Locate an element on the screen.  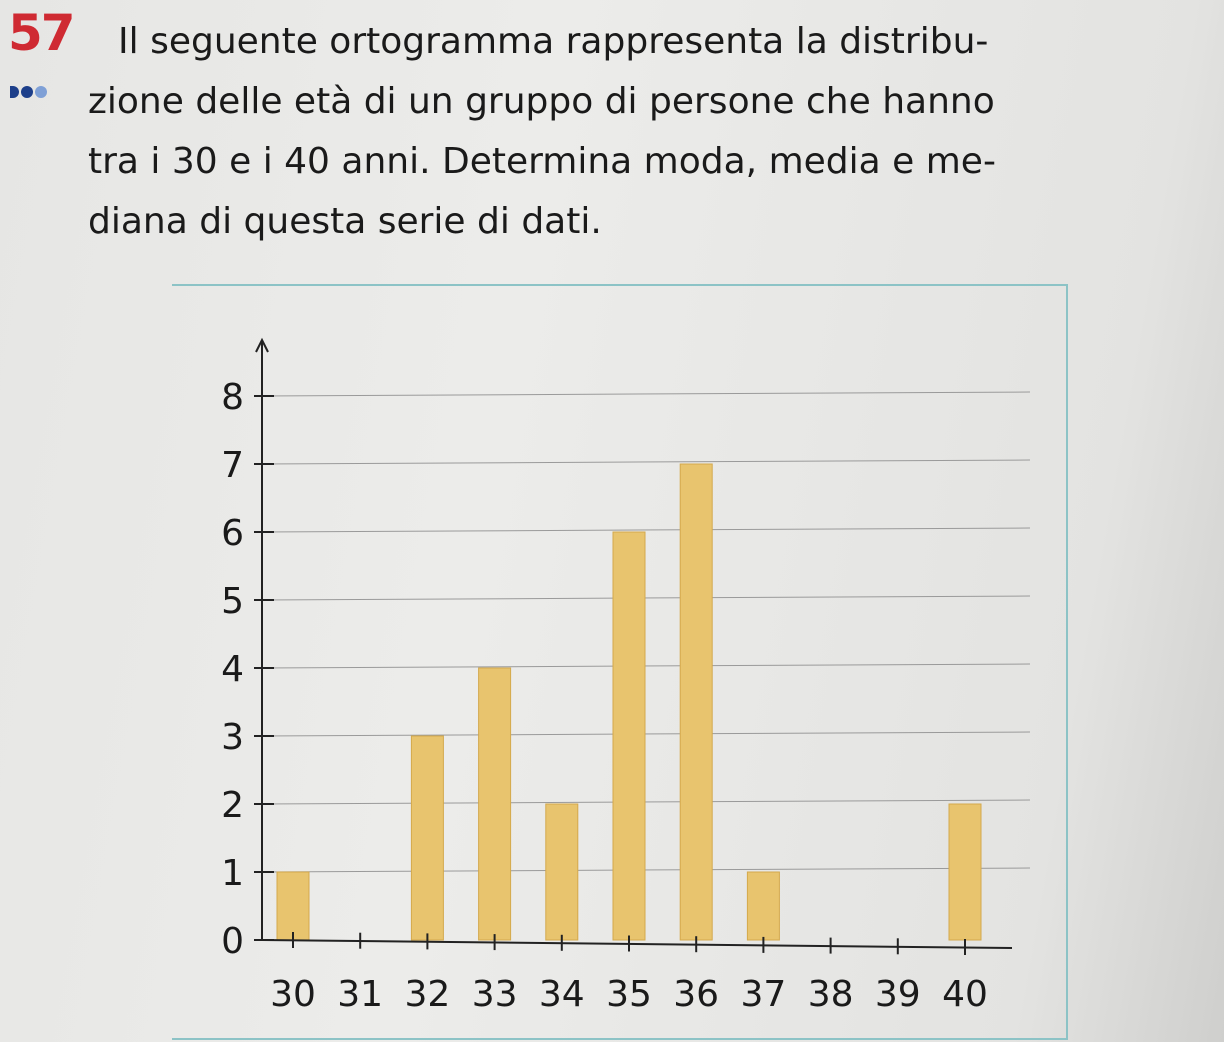
x-tick-label: 37 is located at coordinates (763, 994).